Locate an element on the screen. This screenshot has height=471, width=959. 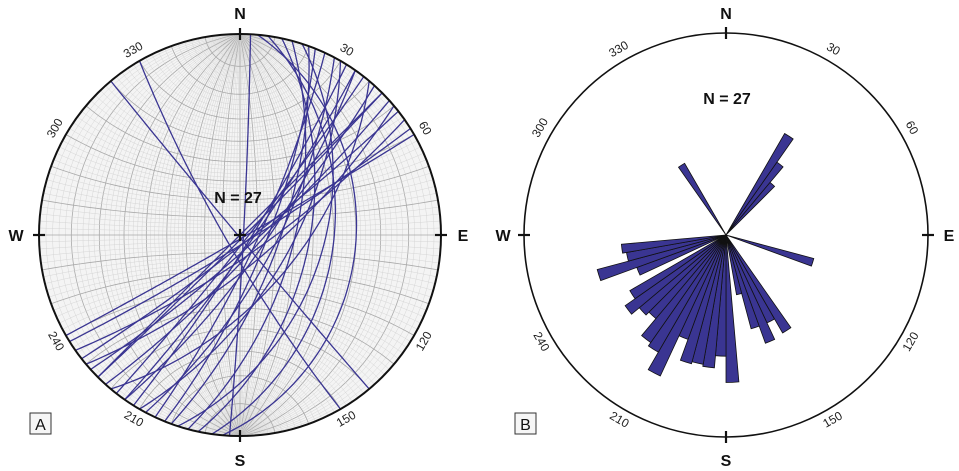
panel-label: B is located at coordinates (525, 425).